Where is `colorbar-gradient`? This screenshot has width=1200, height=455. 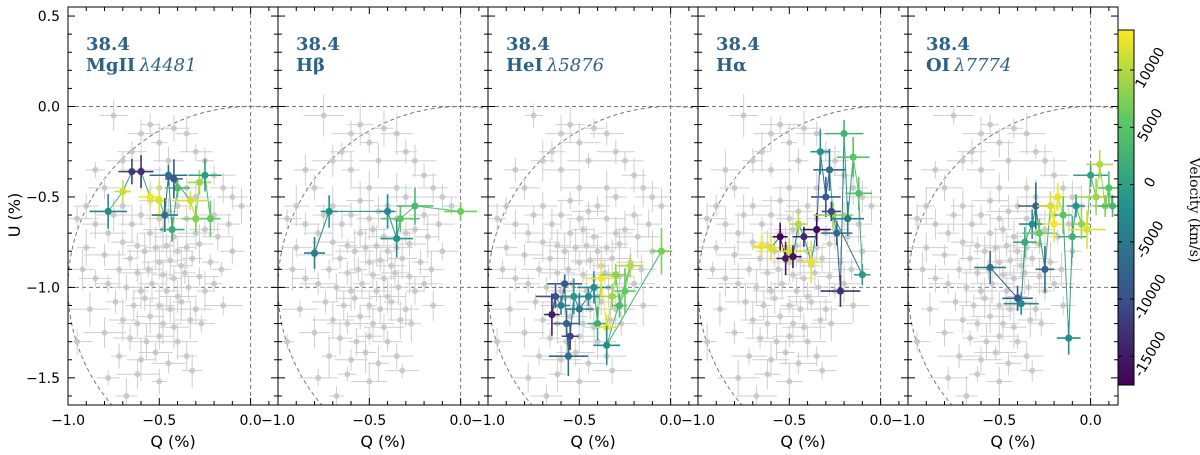
colorbar-gradient is located at coordinates (1126, 207).